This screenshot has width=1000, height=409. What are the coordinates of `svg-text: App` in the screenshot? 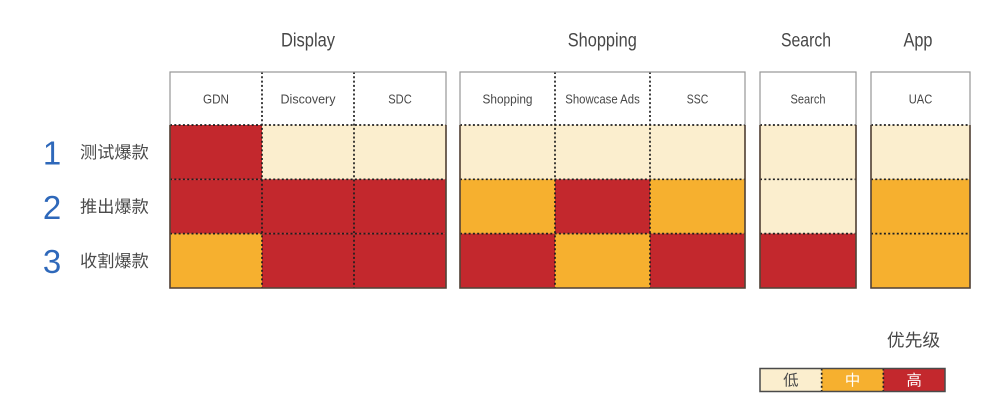 It's located at (918, 41).